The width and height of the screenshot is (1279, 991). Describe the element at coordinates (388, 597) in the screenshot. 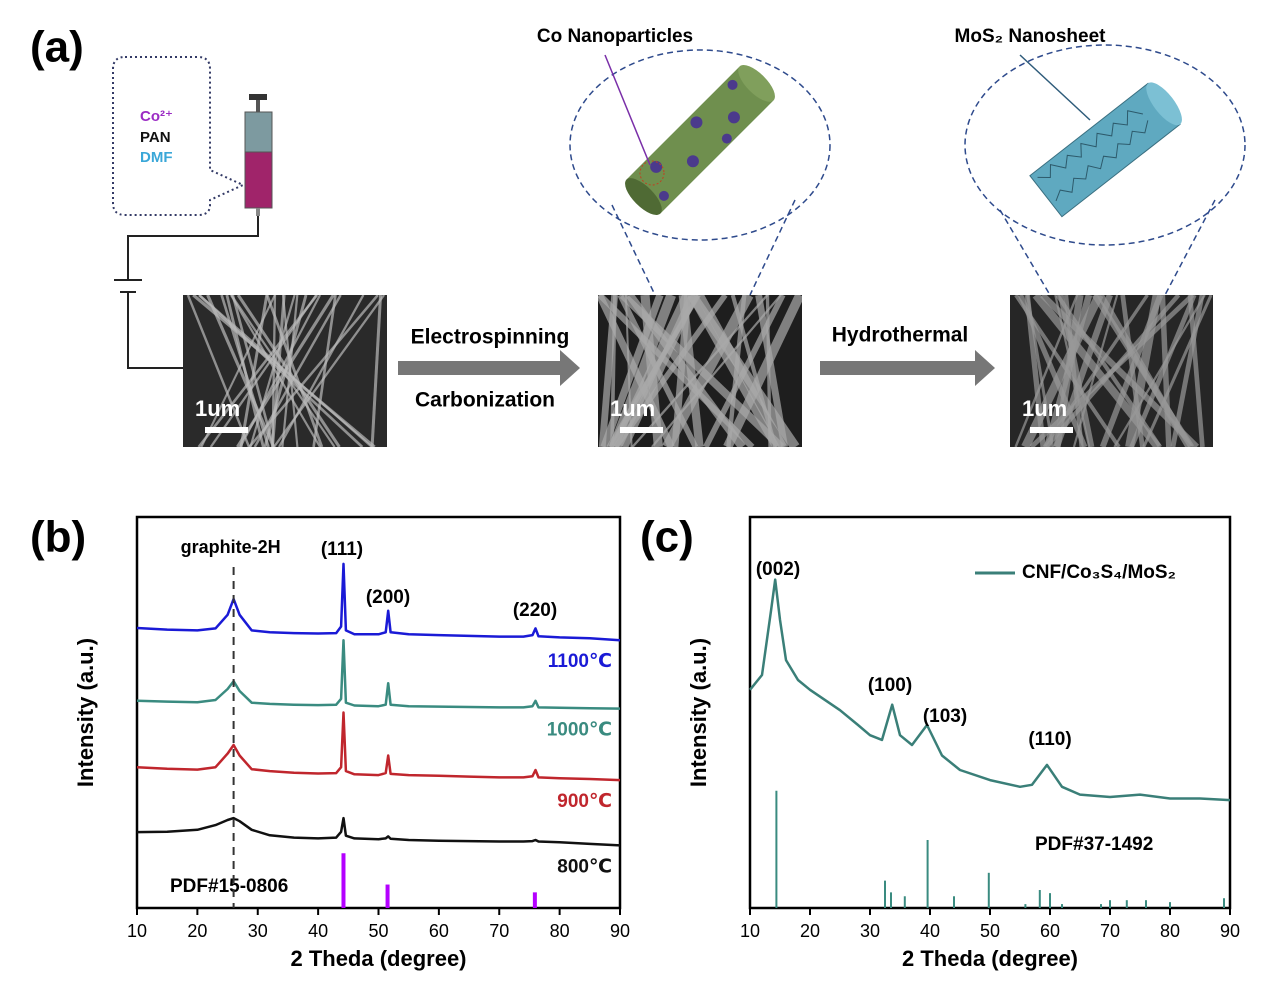

I see `peak-label: (200)` at that location.